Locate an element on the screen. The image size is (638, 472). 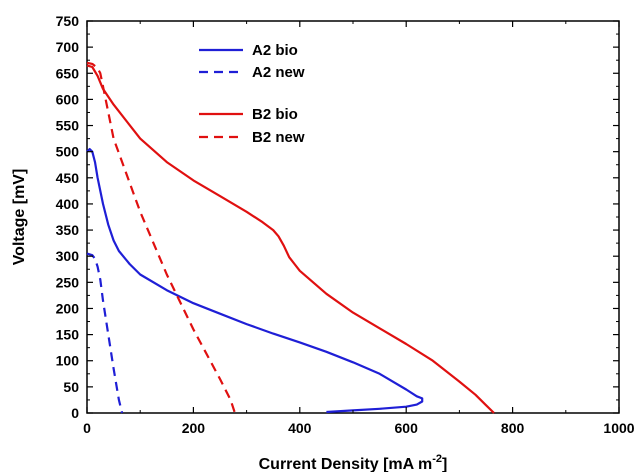
x-tick-label: 400 is located at coordinates (300, 428).